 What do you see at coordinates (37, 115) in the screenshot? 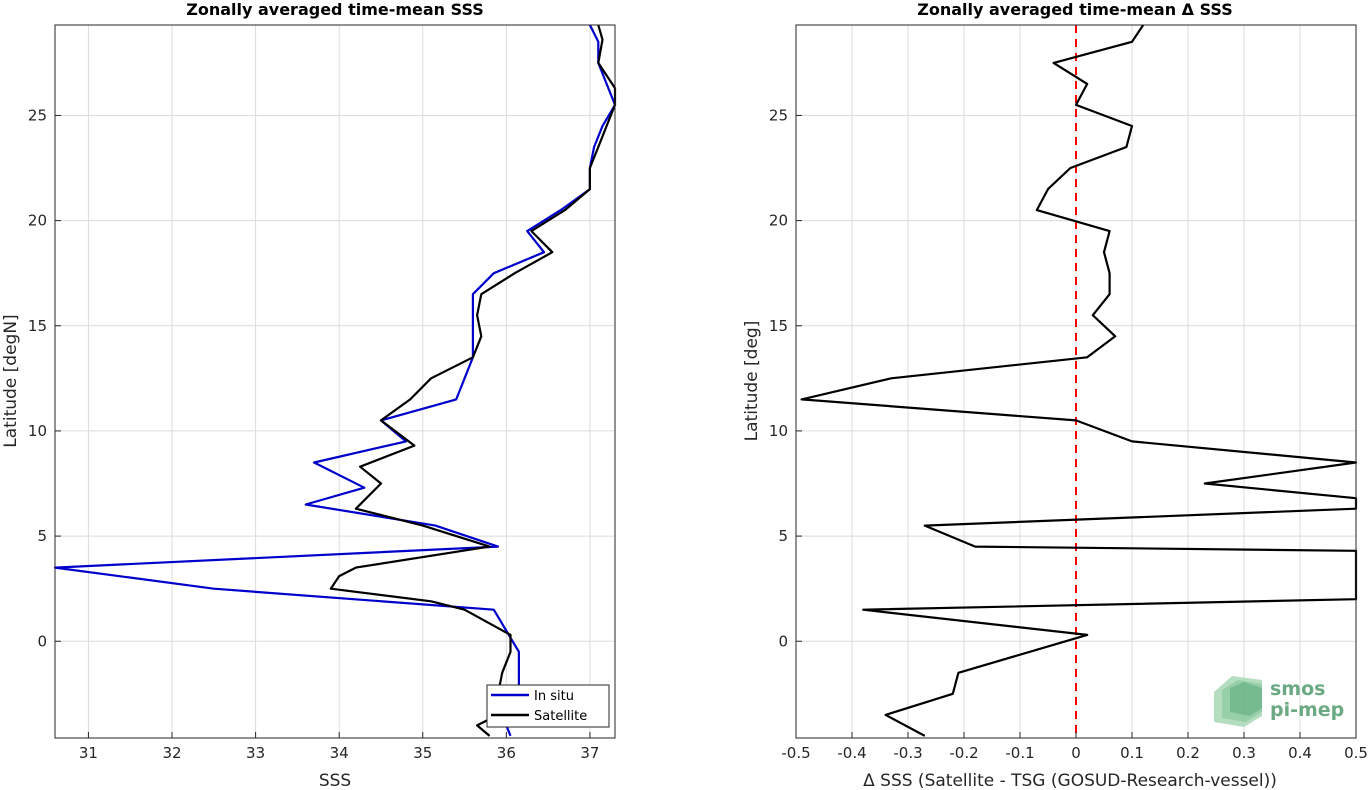
I see `left-y-tick-label: 25` at bounding box center [37, 115].